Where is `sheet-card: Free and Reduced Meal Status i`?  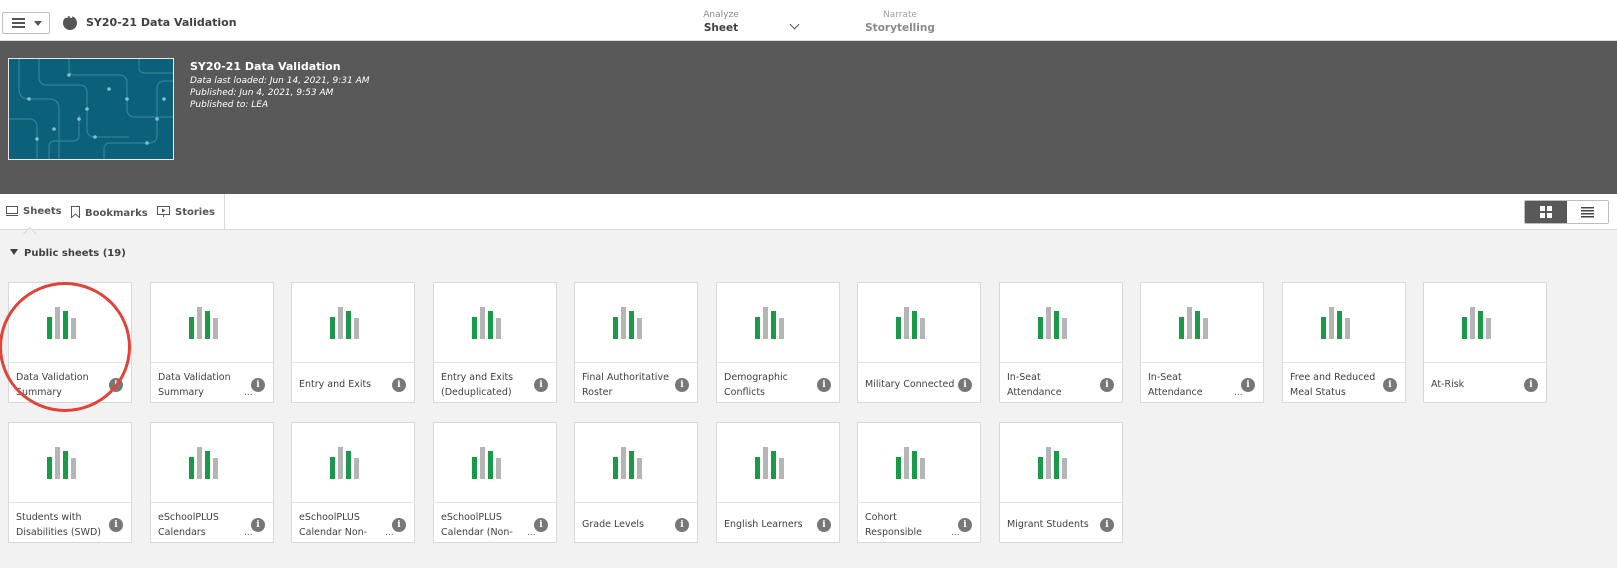
sheet-card: Free and Reduced Meal Status i is located at coordinates (1344, 342).